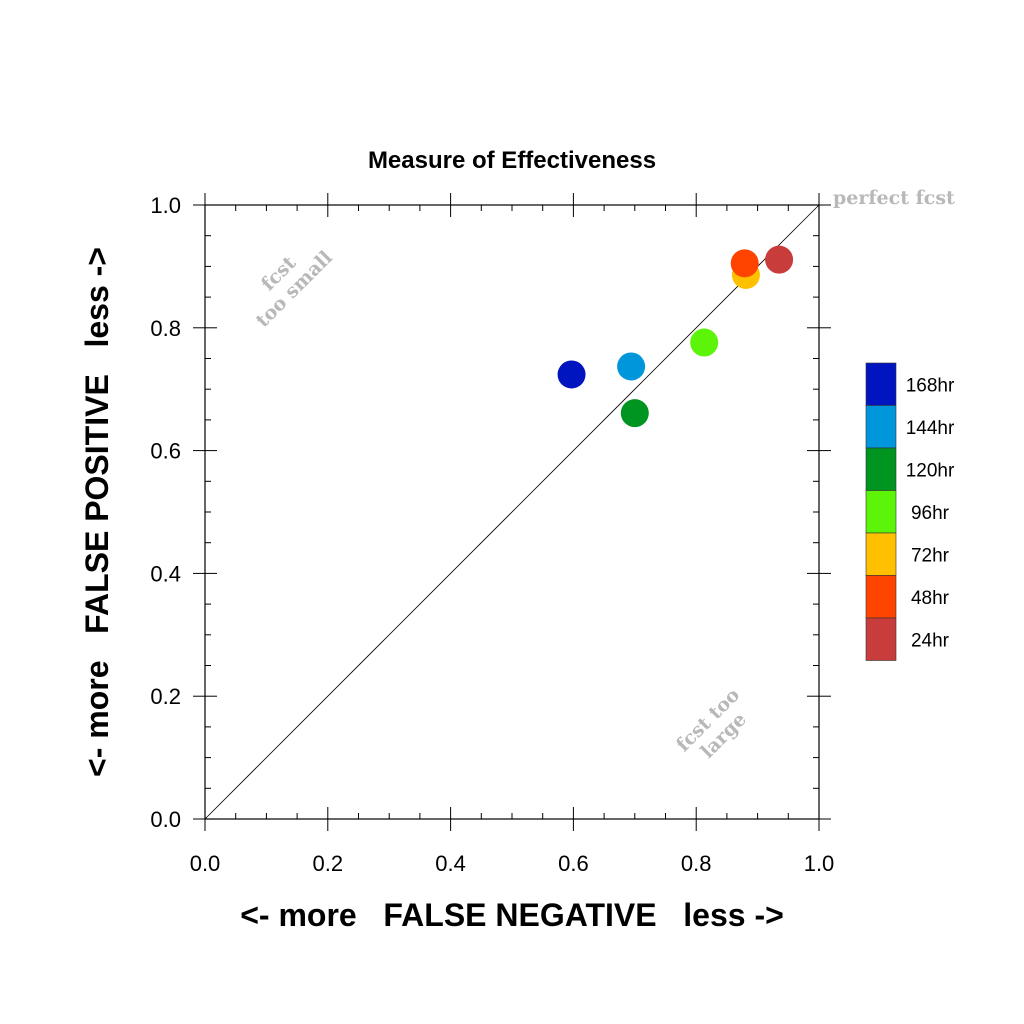 The height and width of the screenshot is (1024, 1024). Describe the element at coordinates (165, 205) in the screenshot. I see `y-tick-label: 1.0` at that location.